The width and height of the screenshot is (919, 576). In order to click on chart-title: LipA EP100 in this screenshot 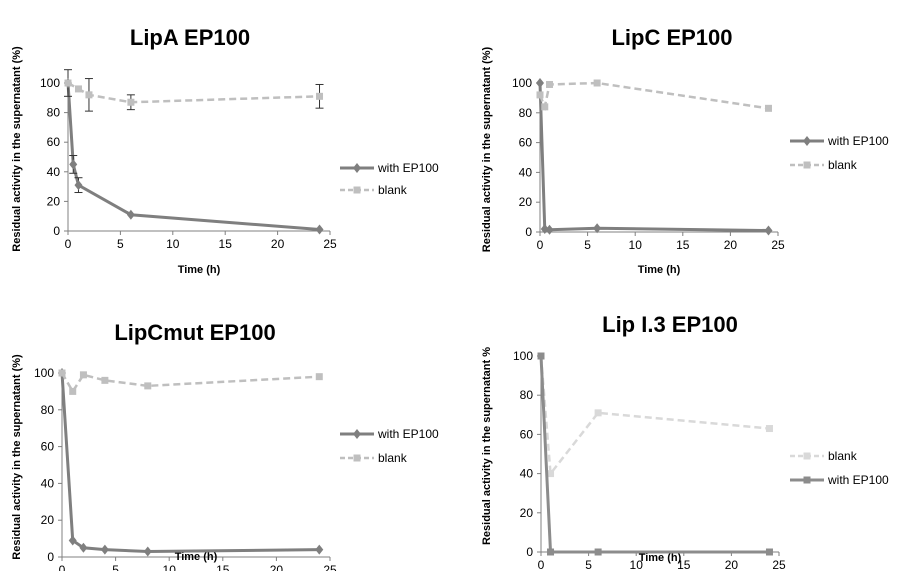, I will do `click(190, 37)`.